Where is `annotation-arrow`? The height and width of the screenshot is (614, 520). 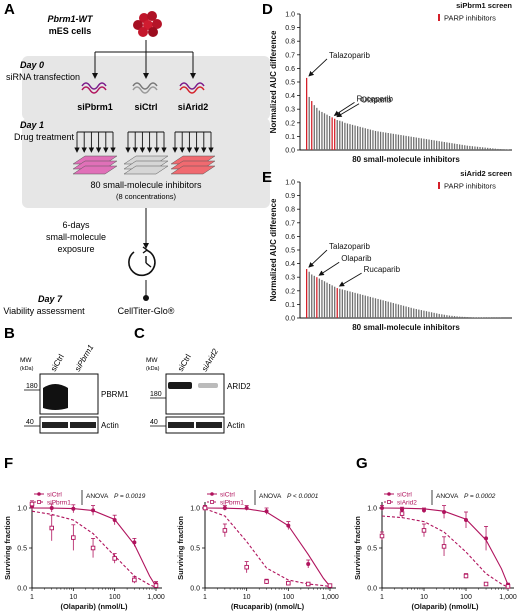
annotation-arrow is located at coordinates (318, 67).